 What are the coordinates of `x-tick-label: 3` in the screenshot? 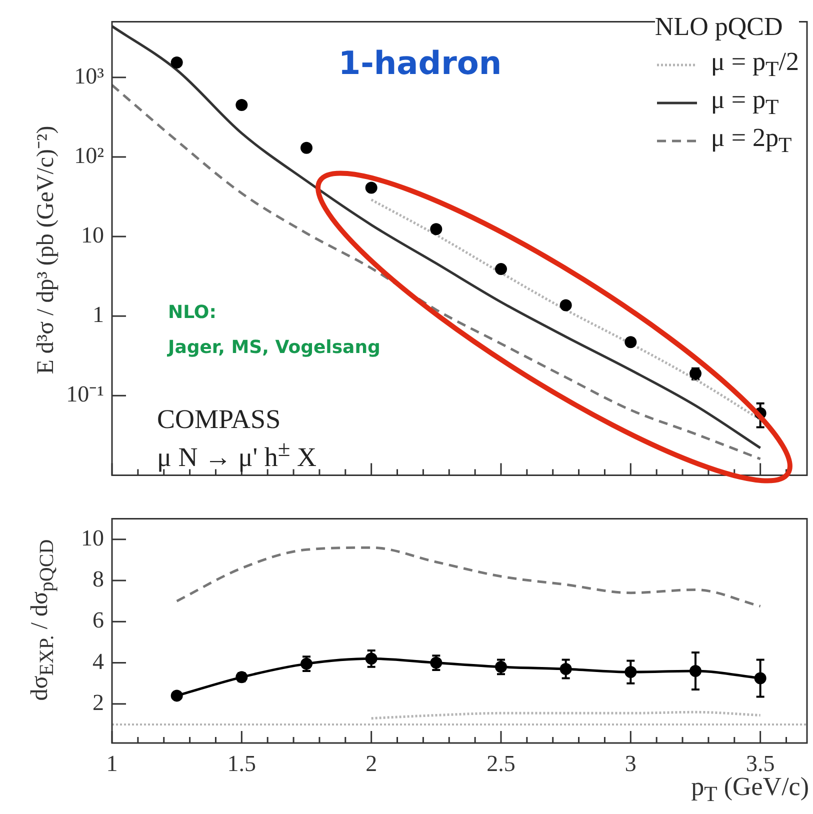 It's located at (630, 763).